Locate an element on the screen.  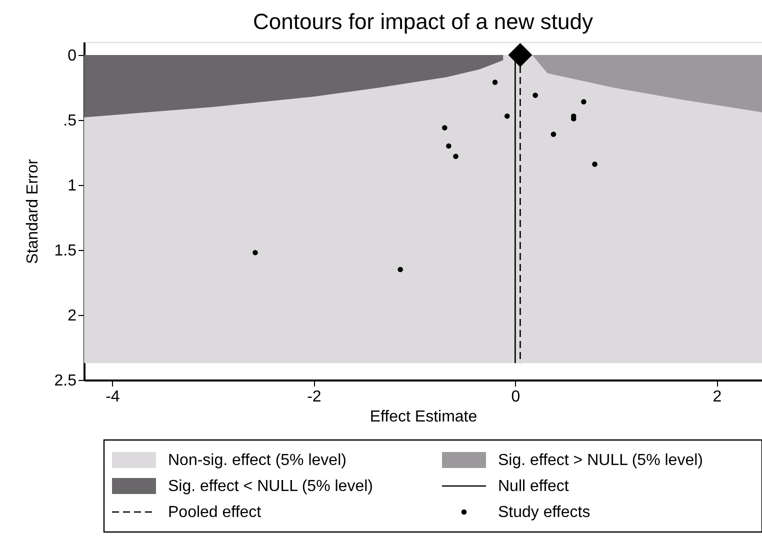
y-axis-title: Standard Error is located at coordinates (33, 211).